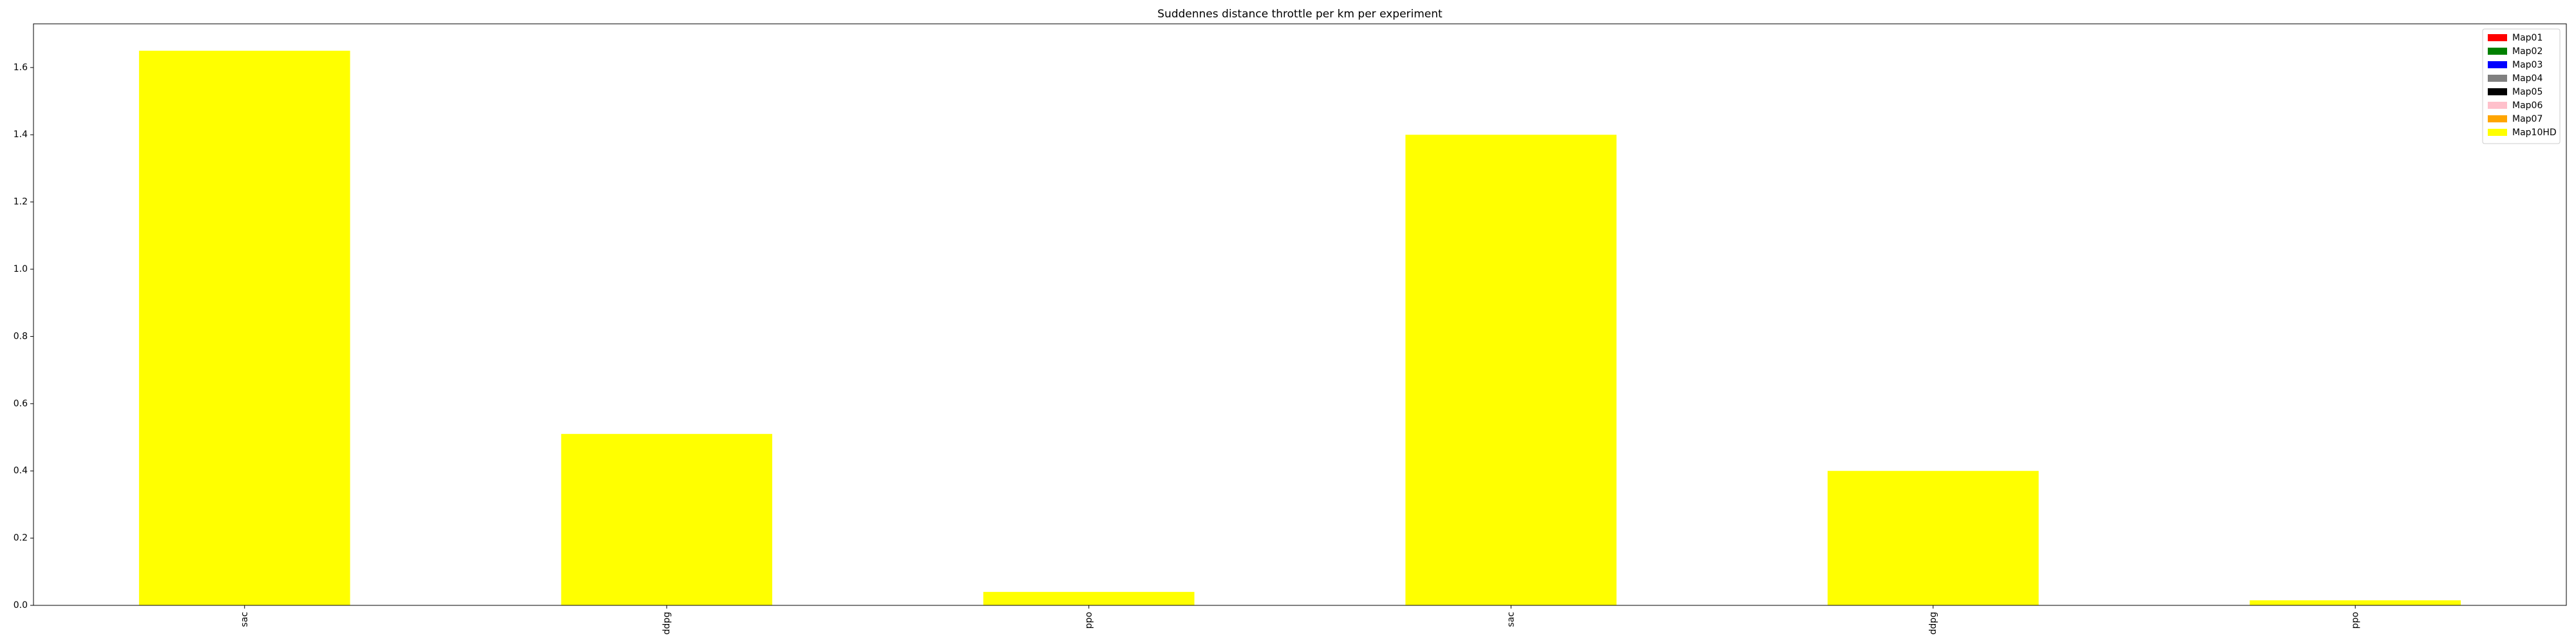 The image size is (2576, 644). What do you see at coordinates (2497, 38) in the screenshot?
I see `legend-swatch-map01` at bounding box center [2497, 38].